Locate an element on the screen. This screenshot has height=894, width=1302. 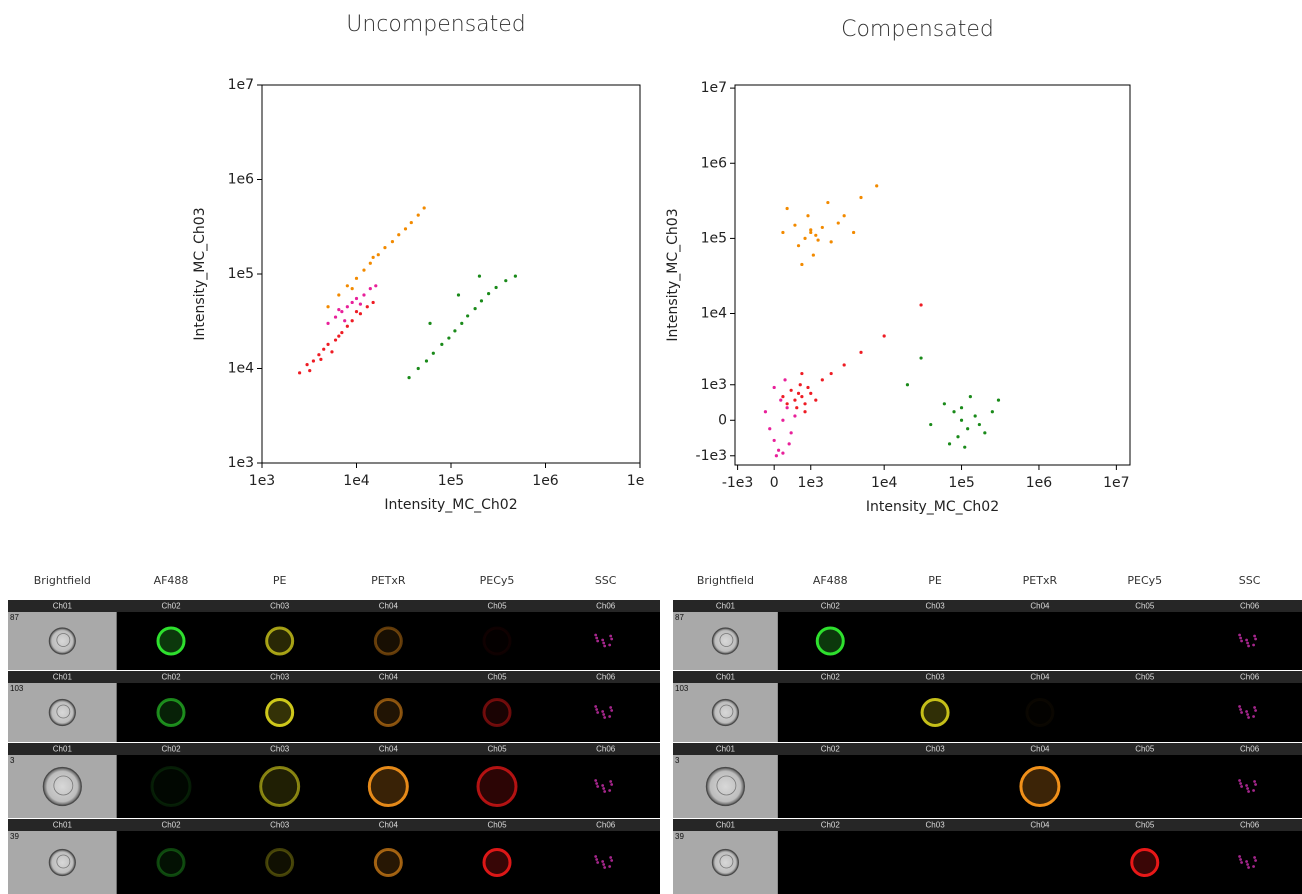
y-tick-label: 1e7 is located at coordinates (241, 85).